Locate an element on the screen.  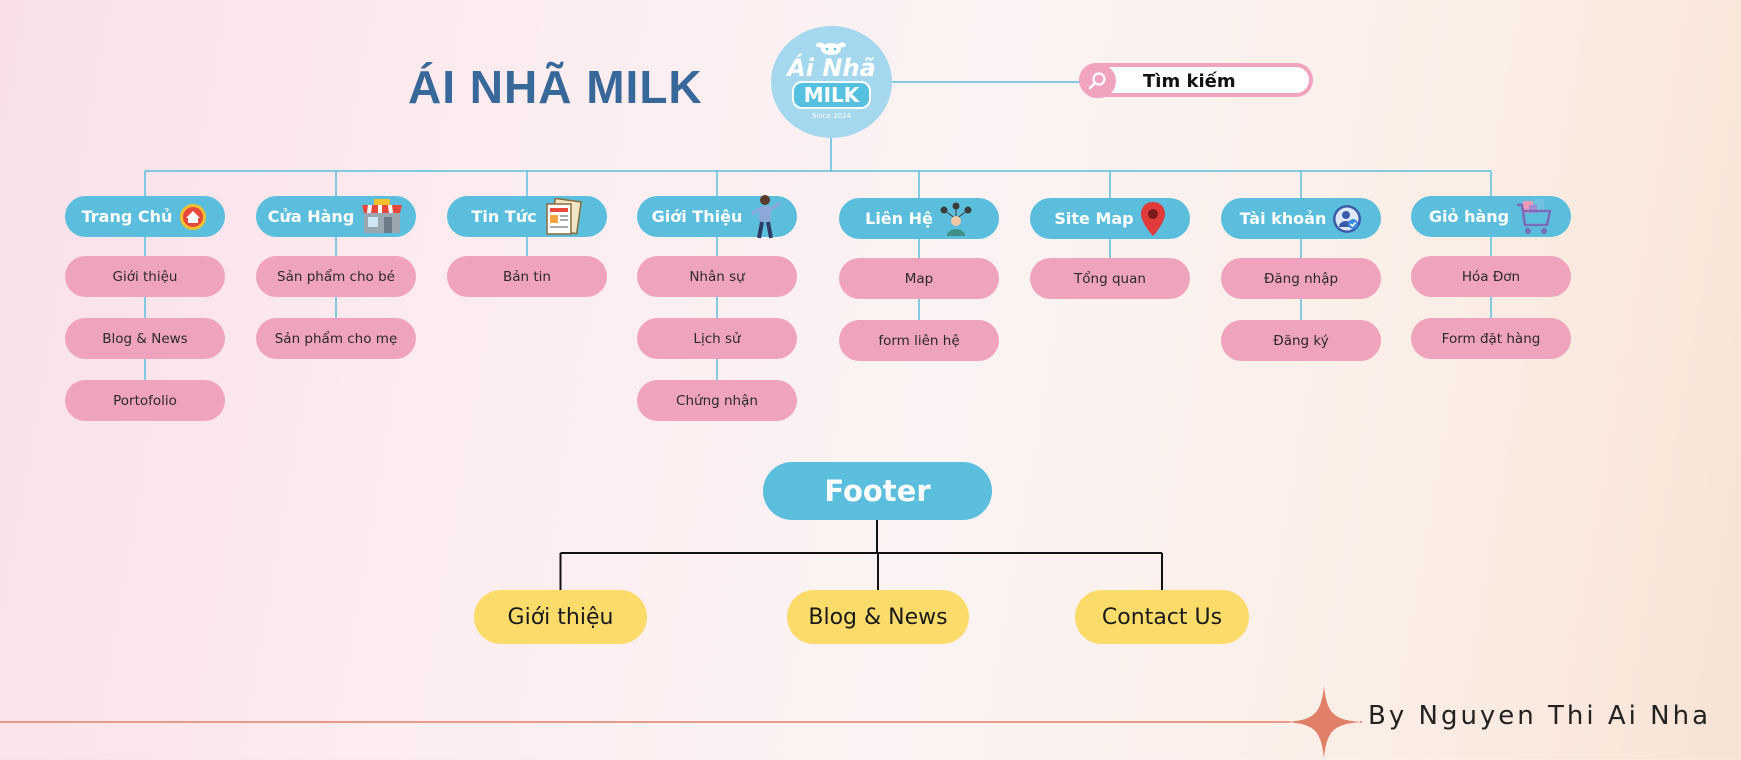
search-icon is located at coordinates (1098, 81).